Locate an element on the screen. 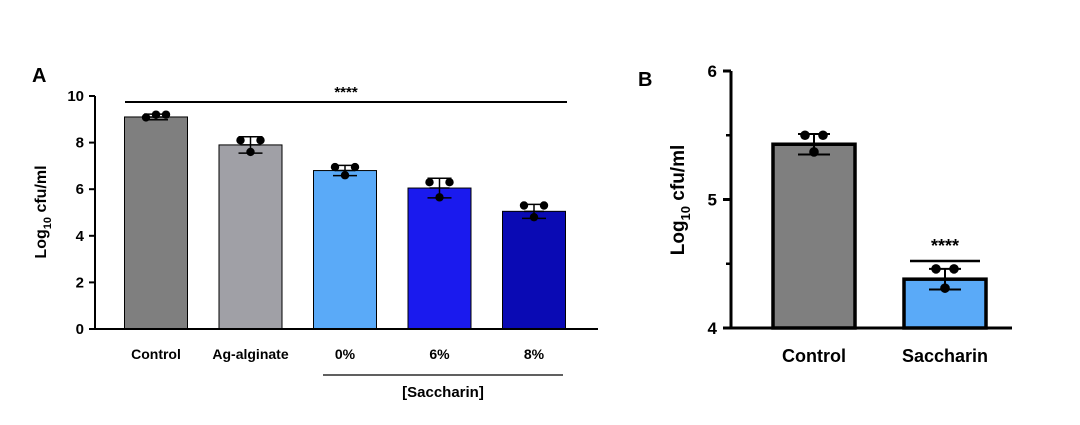 The height and width of the screenshot is (425, 1080). panel-a-label: A is located at coordinates (39, 76).